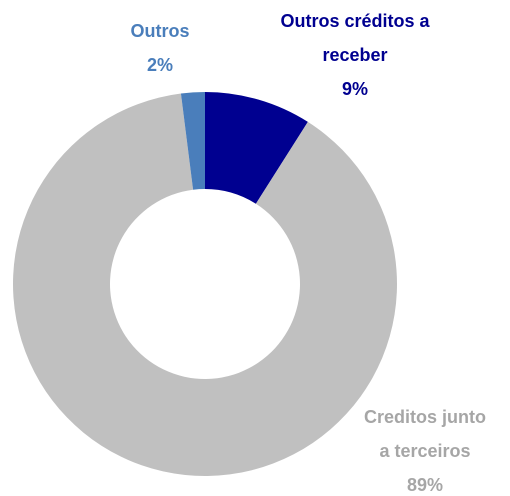  I want to click on slice-label: Outros créditos a receber, so click(355, 38).